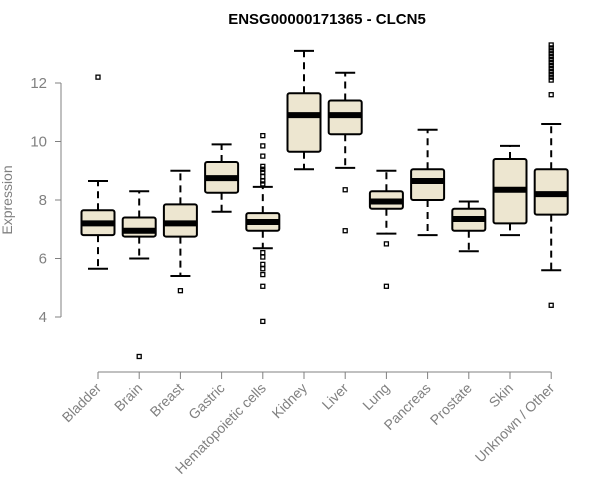 The height and width of the screenshot is (500, 600). Describe the element at coordinates (98, 172) in the screenshot. I see `box-bladder` at that location.